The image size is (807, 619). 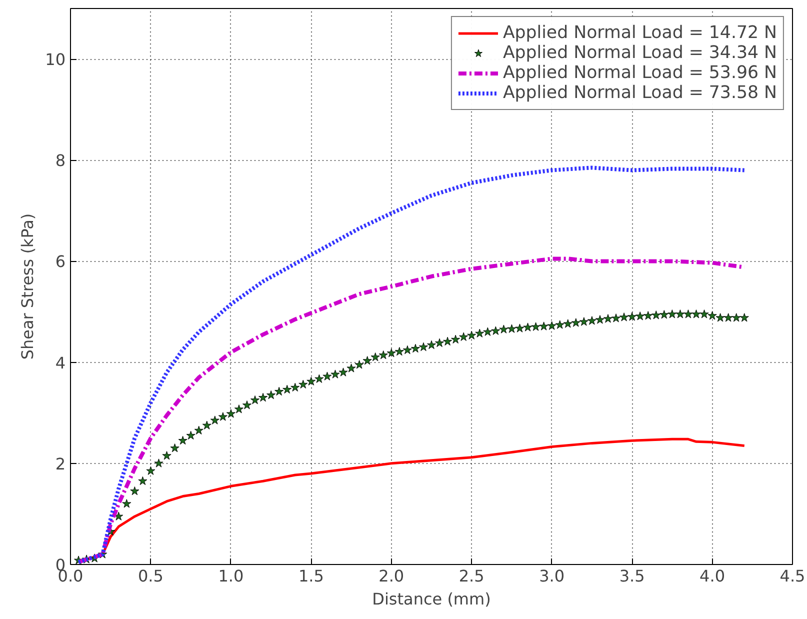 What do you see at coordinates (639, 33) in the screenshot?
I see `legend-label: Applied Normal Load = 14.72 N` at bounding box center [639, 33].